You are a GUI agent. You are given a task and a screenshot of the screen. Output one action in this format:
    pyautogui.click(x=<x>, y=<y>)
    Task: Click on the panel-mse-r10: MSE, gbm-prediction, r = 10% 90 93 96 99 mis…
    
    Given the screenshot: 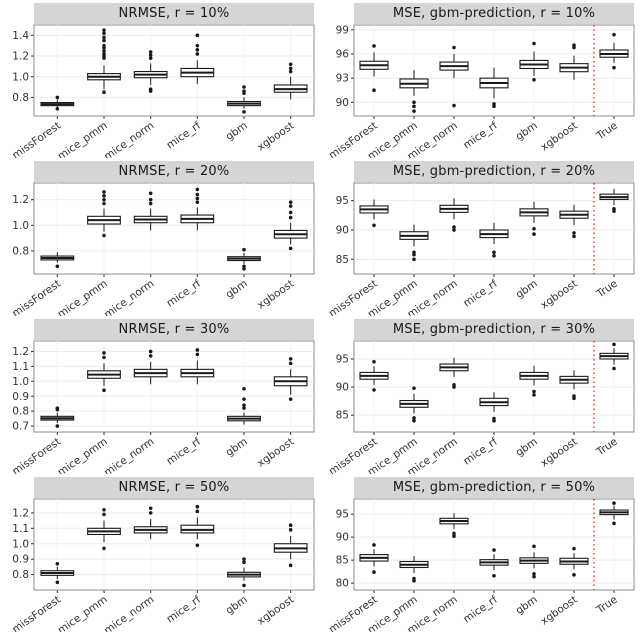 What is the action you would take?
    pyautogui.click(x=480, y=79)
    